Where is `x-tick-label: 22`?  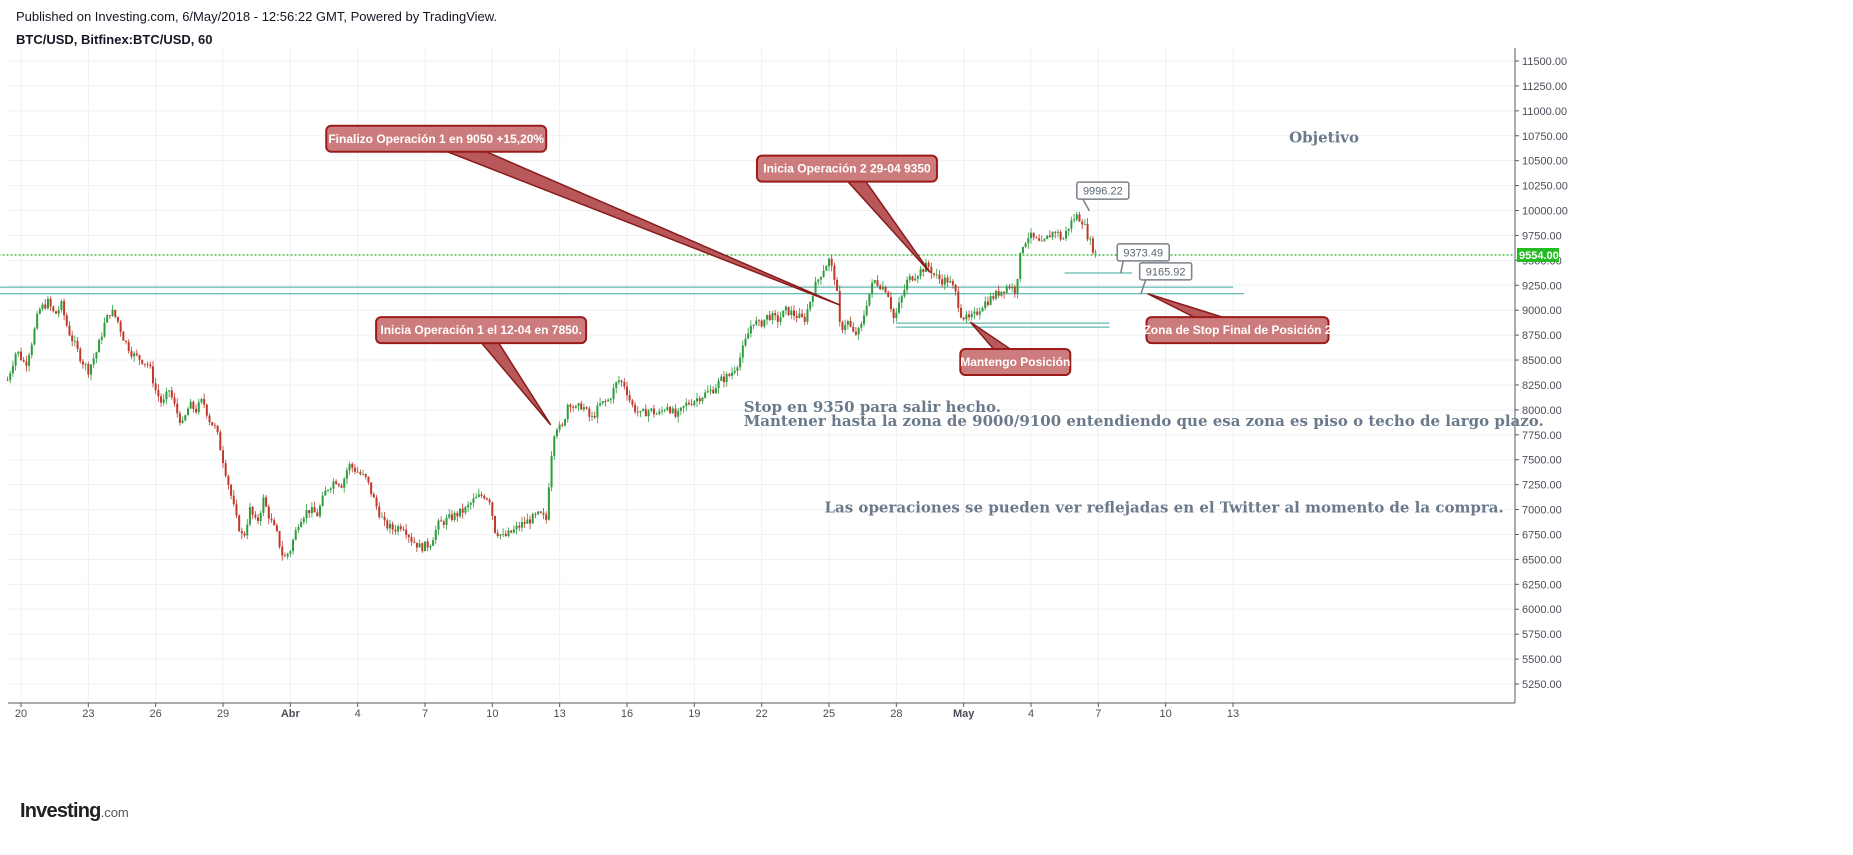
x-tick-label: 22 is located at coordinates (762, 714).